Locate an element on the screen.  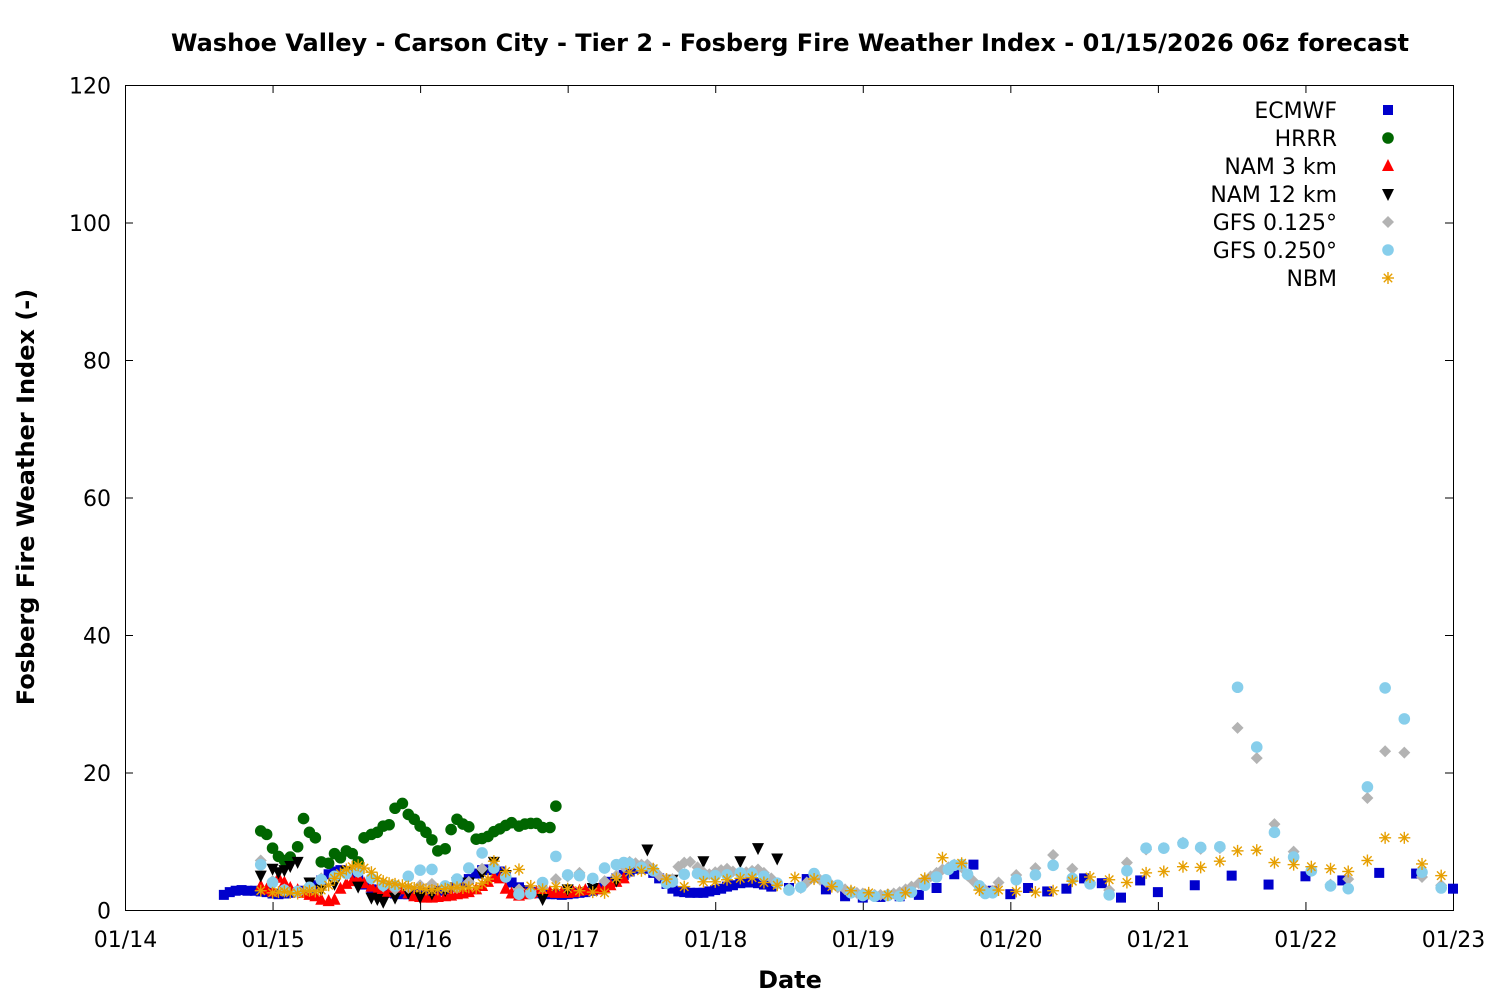
legend-marker-nam-12-km is located at coordinates (1388, 195).